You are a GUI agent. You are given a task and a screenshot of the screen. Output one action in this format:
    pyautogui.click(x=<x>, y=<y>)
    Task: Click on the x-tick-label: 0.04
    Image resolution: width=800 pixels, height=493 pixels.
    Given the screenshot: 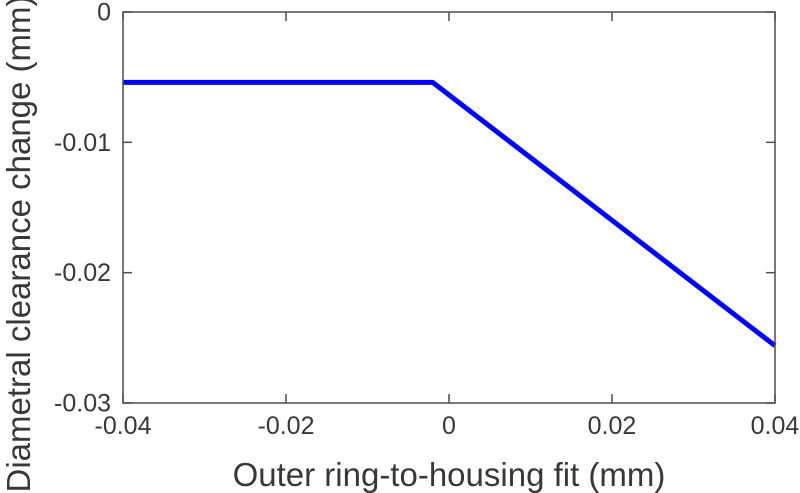 What is the action you would take?
    pyautogui.click(x=775, y=426)
    